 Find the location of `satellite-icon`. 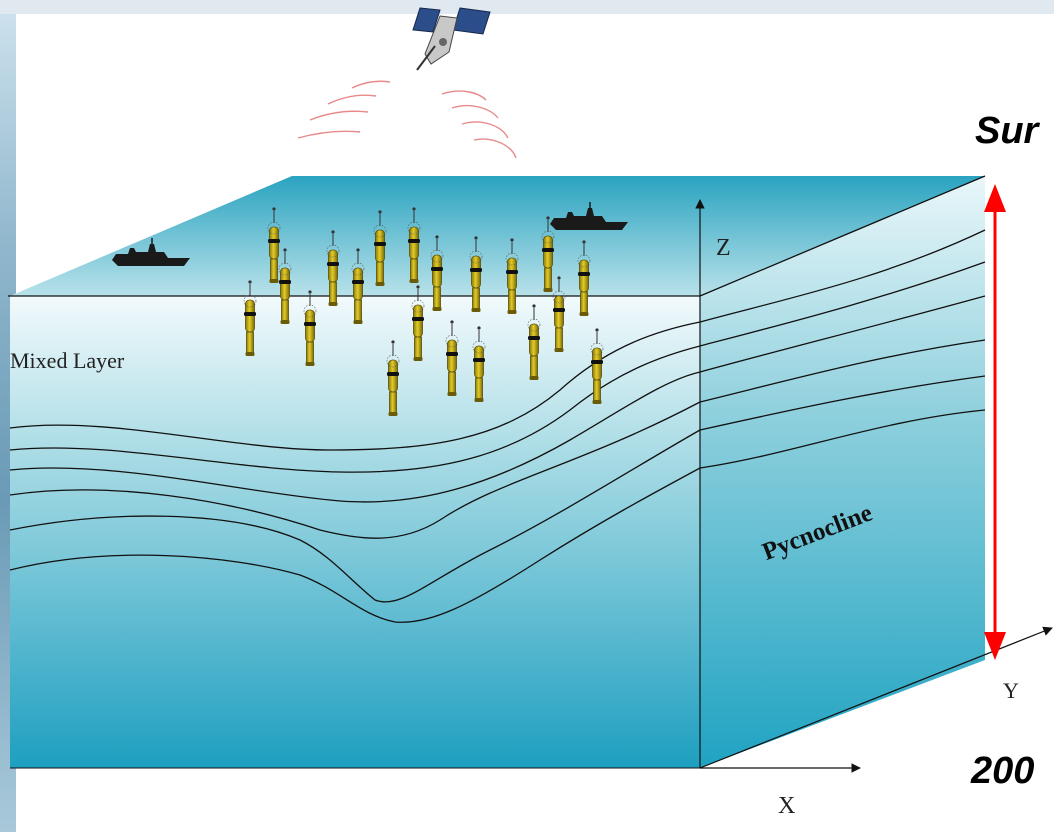

satellite-icon is located at coordinates (451, 39).